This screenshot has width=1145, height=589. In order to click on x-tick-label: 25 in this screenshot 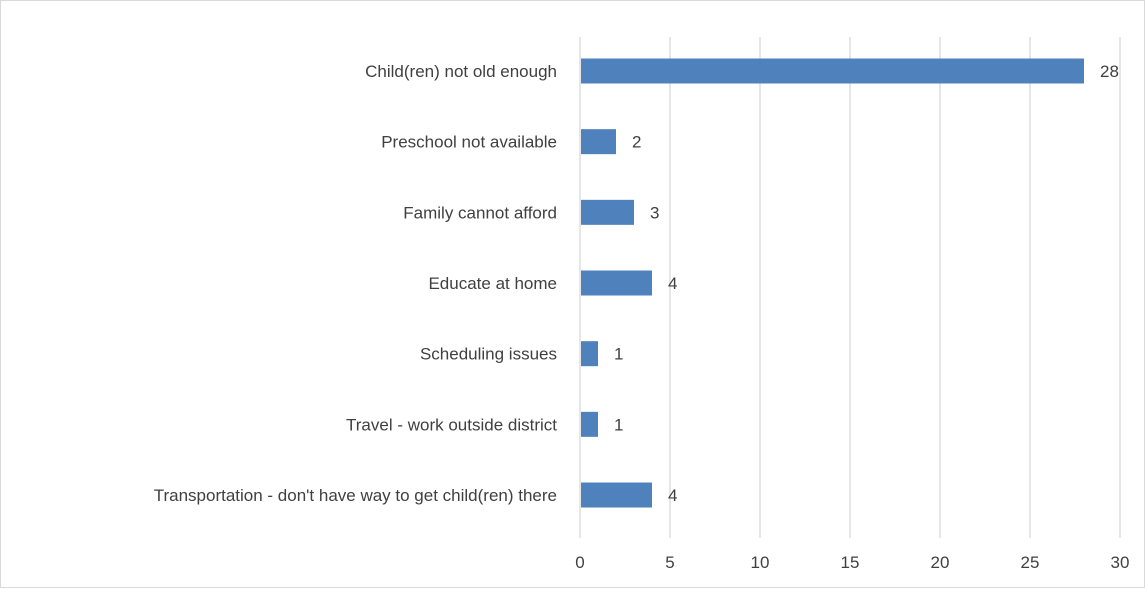, I will do `click(1030, 562)`.